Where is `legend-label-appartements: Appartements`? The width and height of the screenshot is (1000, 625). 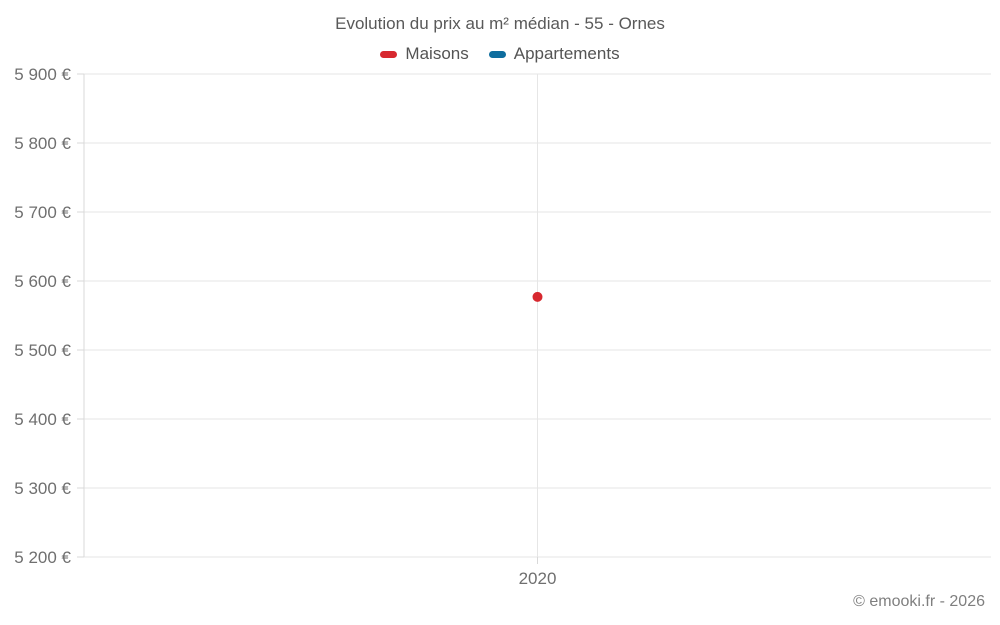 legend-label-appartements: Appartements is located at coordinates (566, 53).